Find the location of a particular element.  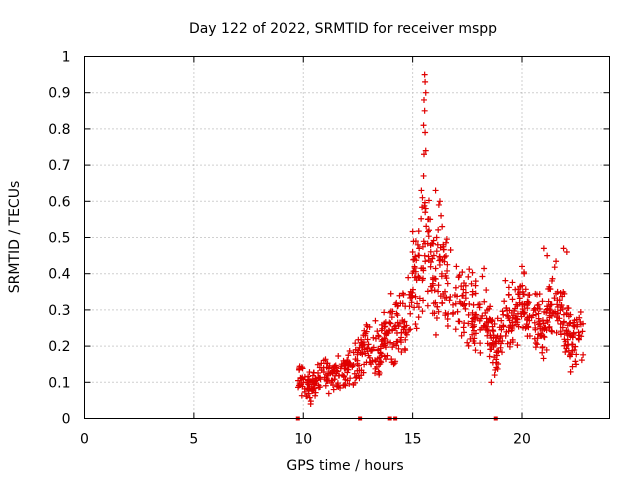

x-tick-label: 20 is located at coordinates (522, 440).